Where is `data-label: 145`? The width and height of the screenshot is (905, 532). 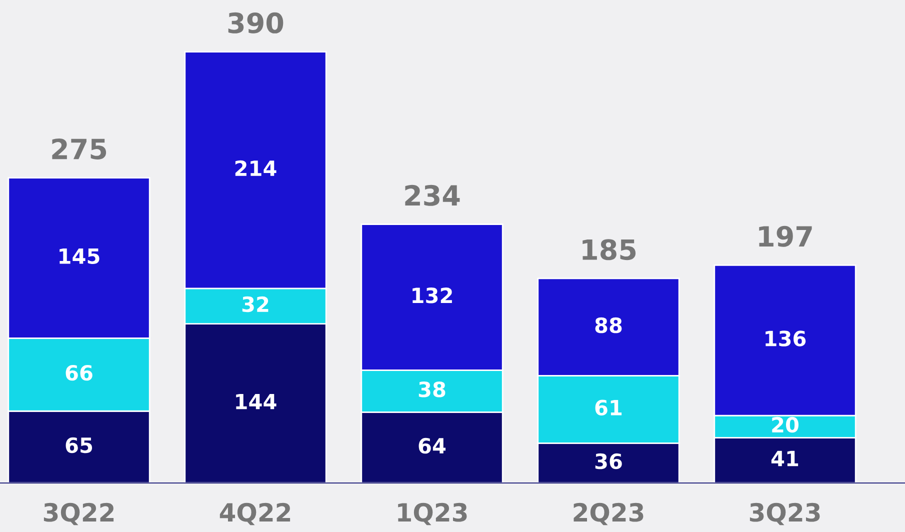 data-label: 145 is located at coordinates (80, 256).